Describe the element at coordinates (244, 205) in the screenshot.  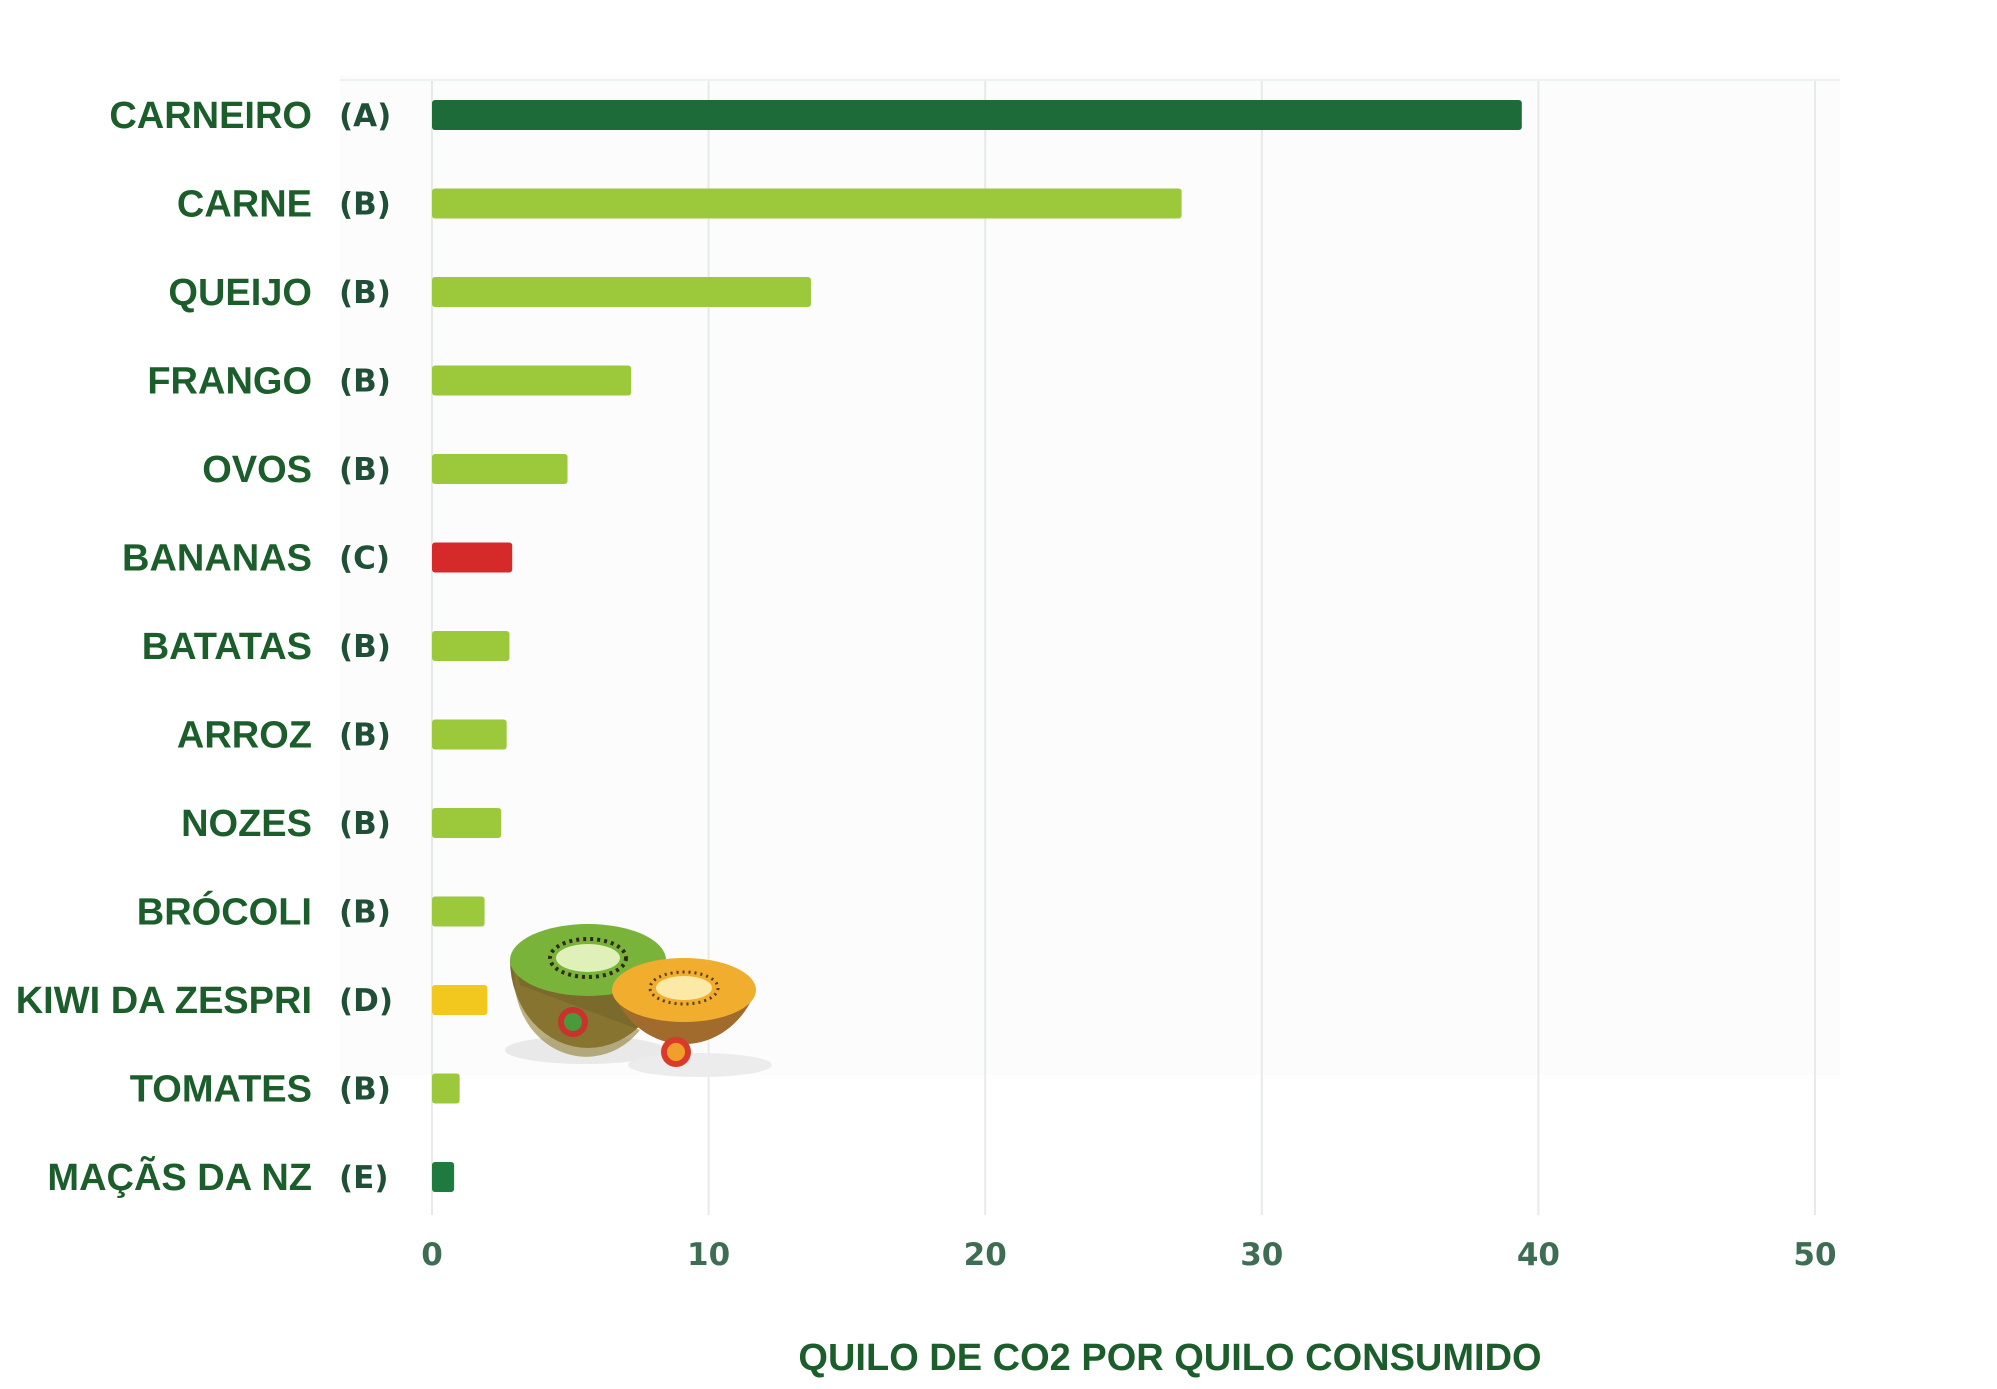
I see `category-label: CARNE` at that location.